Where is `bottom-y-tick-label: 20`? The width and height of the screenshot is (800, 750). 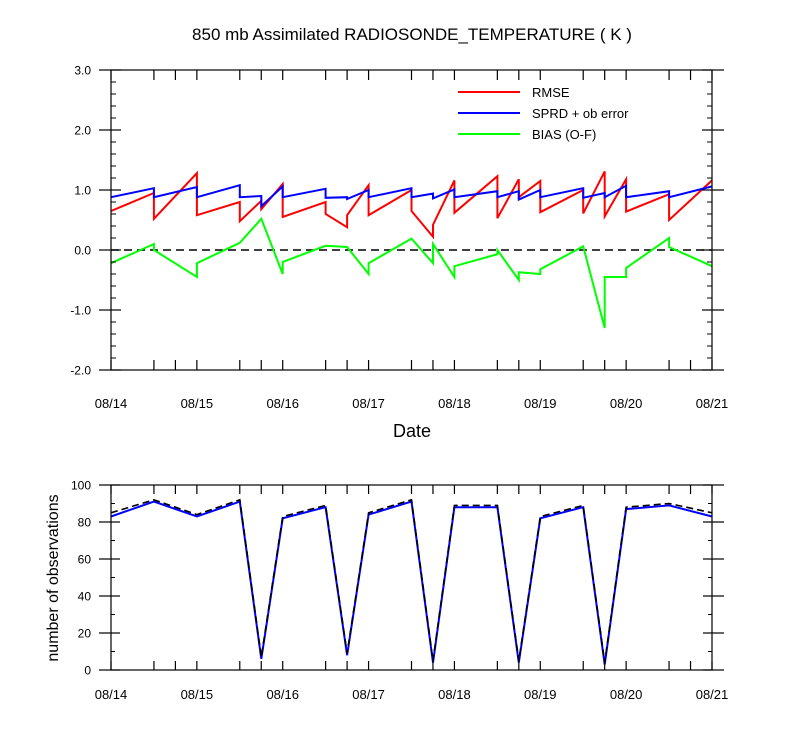 bottom-y-tick-label: 20 is located at coordinates (85, 634).